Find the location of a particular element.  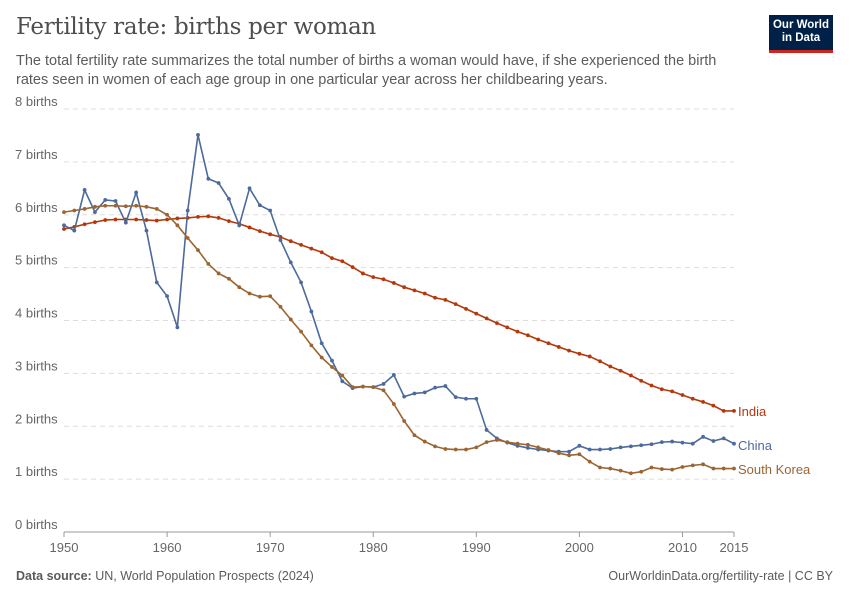

source-label: Data source: is located at coordinates (54, 576).